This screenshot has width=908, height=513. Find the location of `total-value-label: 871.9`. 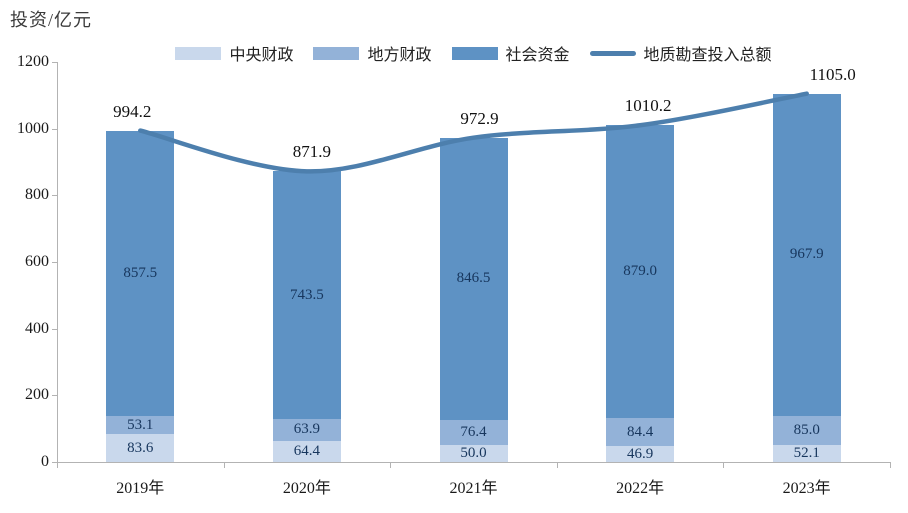

total-value-label: 871.9 is located at coordinates (312, 152).